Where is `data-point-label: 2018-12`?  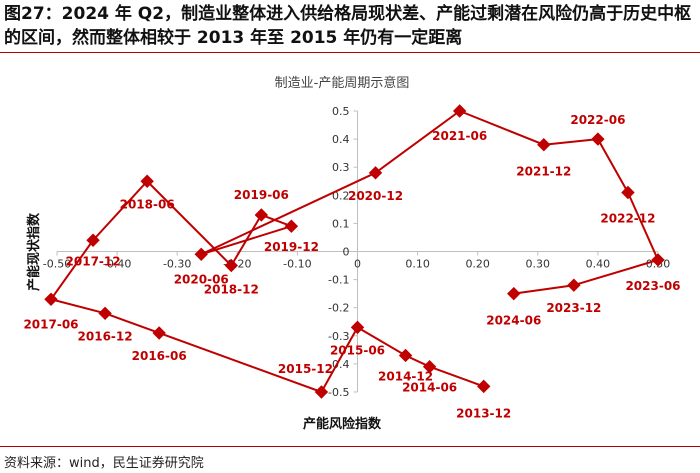
data-point-label: 2018-12 is located at coordinates (231, 290).